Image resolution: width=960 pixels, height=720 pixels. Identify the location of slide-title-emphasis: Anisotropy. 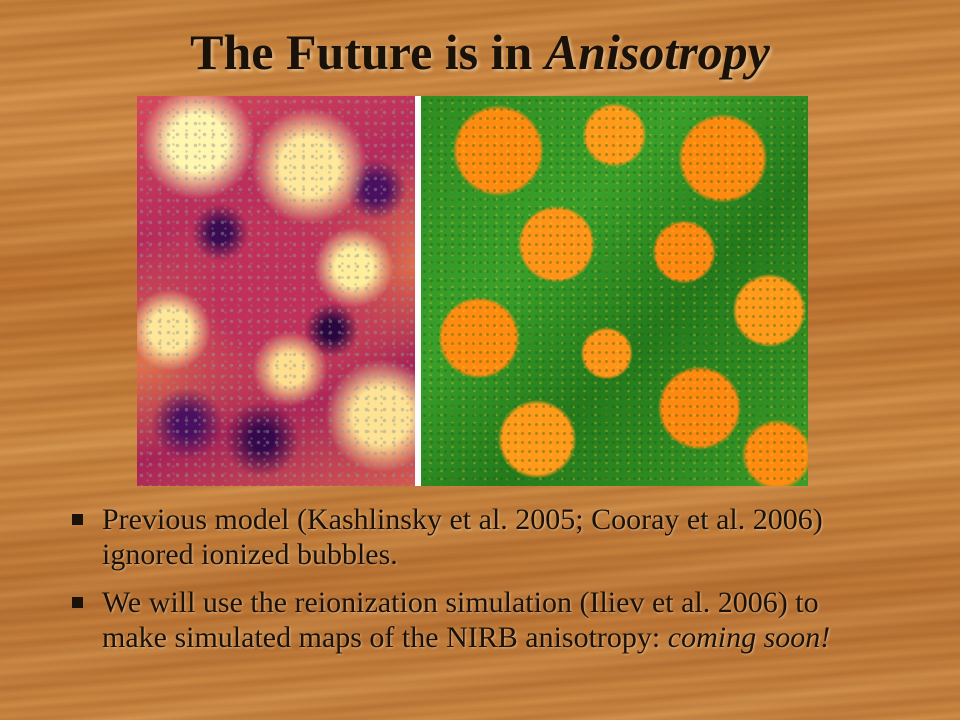
(657, 52).